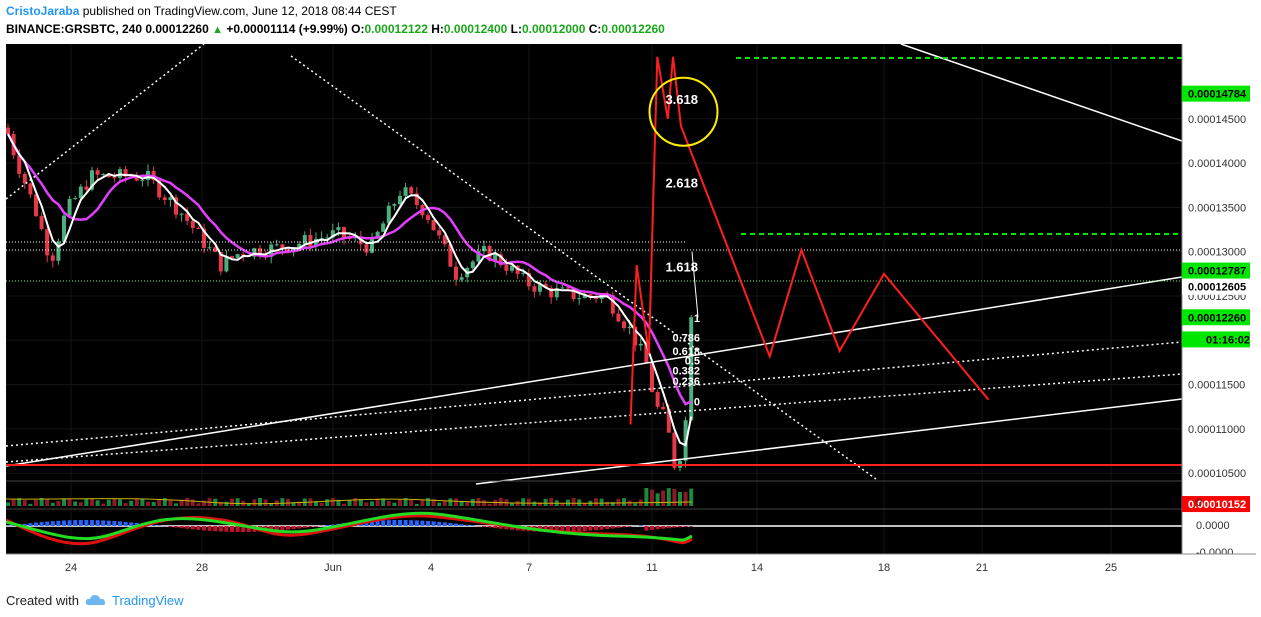 This screenshot has height=617, width=1261. I want to click on close-value: 0.00012260, so click(633, 29).